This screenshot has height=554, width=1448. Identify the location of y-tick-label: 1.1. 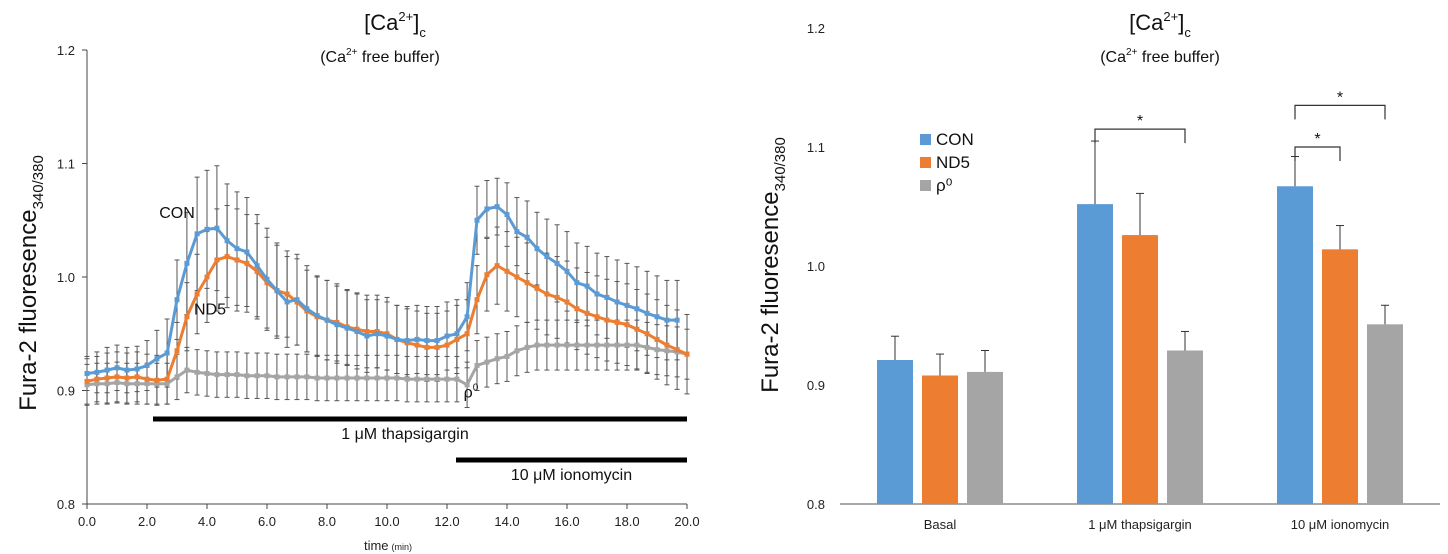
(66, 164).